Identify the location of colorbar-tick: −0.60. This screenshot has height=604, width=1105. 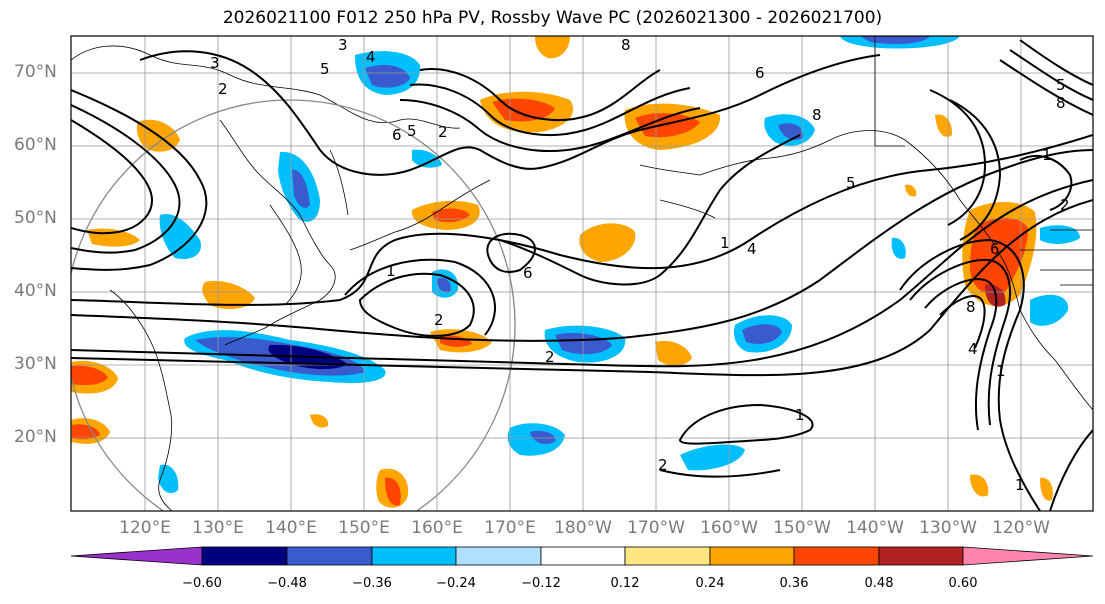
(202, 583).